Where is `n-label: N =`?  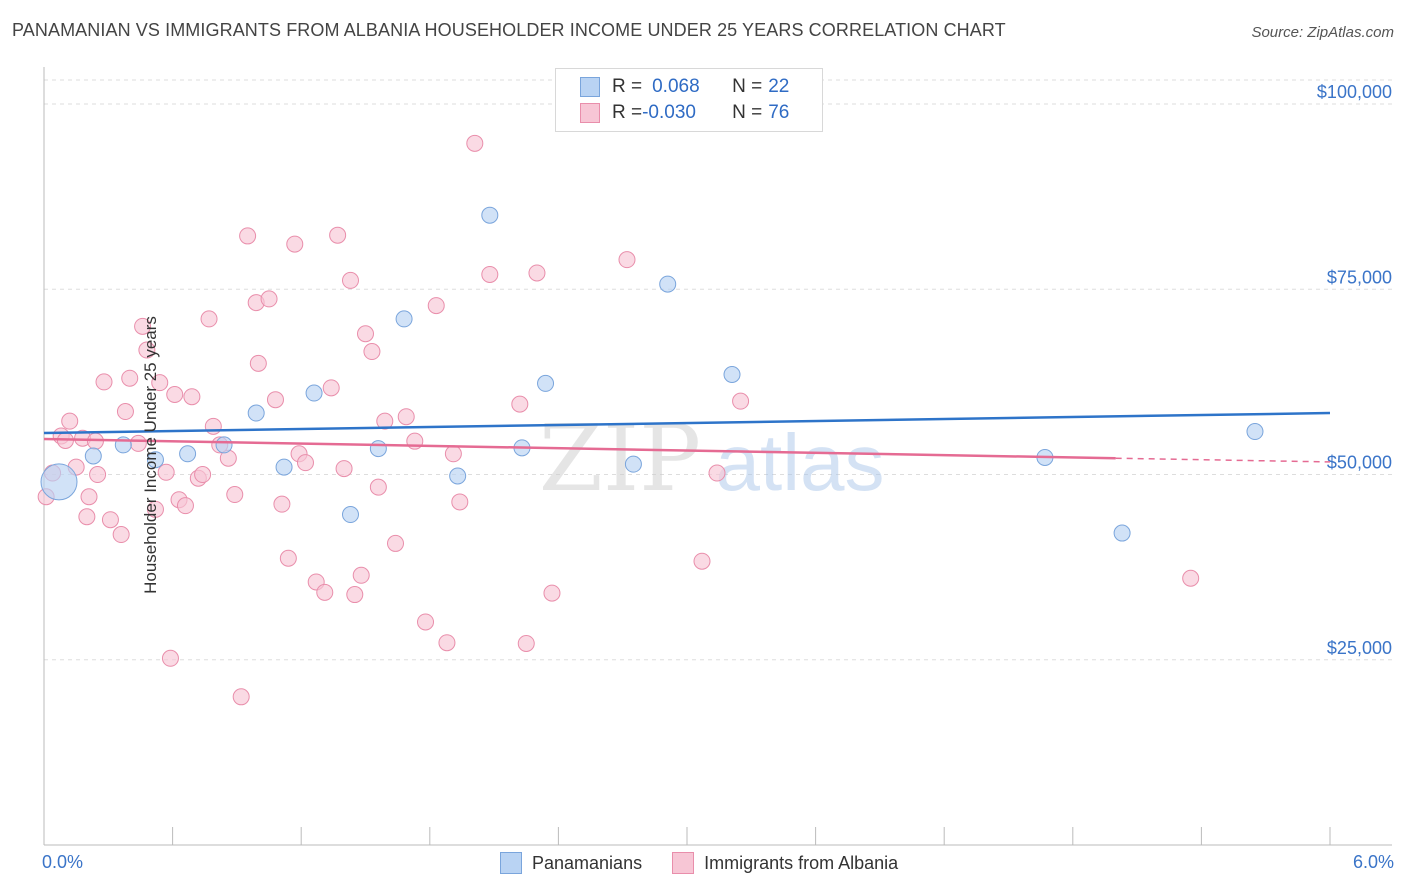 n-label: N = is located at coordinates (747, 112).